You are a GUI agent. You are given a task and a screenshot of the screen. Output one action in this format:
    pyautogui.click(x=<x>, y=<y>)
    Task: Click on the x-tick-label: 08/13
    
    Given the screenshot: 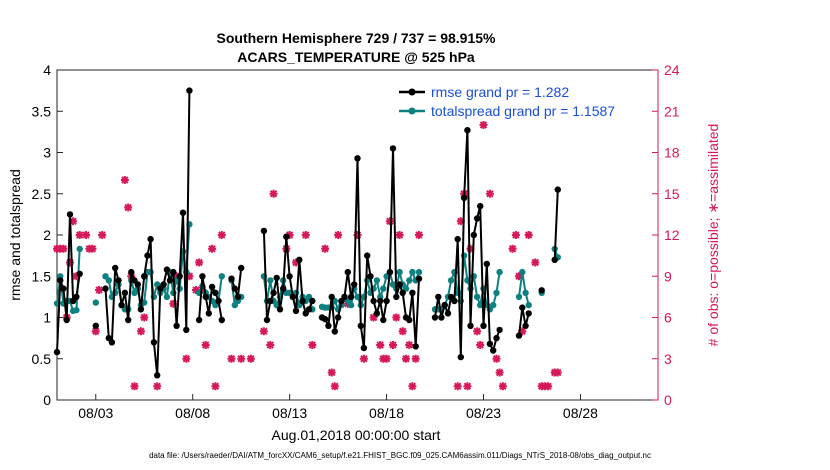 What is the action you would take?
    pyautogui.click(x=289, y=413)
    